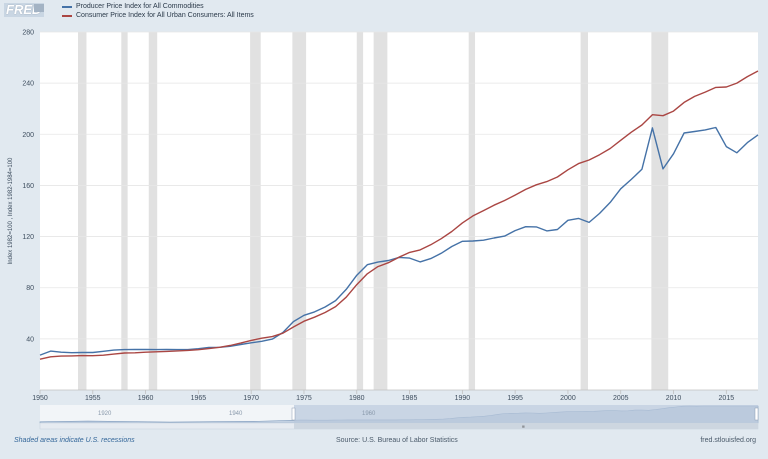  I want to click on legend-item-ppi: Producer Price Index for All Commodities, so click(158, 6).